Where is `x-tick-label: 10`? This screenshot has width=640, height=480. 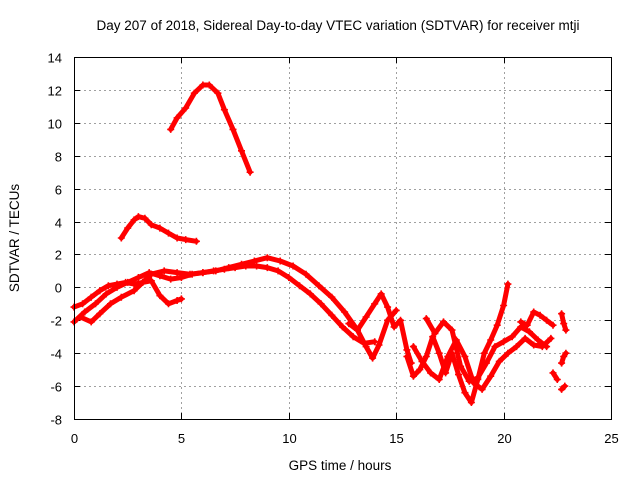
x-tick-label: 10 is located at coordinates (289, 438).